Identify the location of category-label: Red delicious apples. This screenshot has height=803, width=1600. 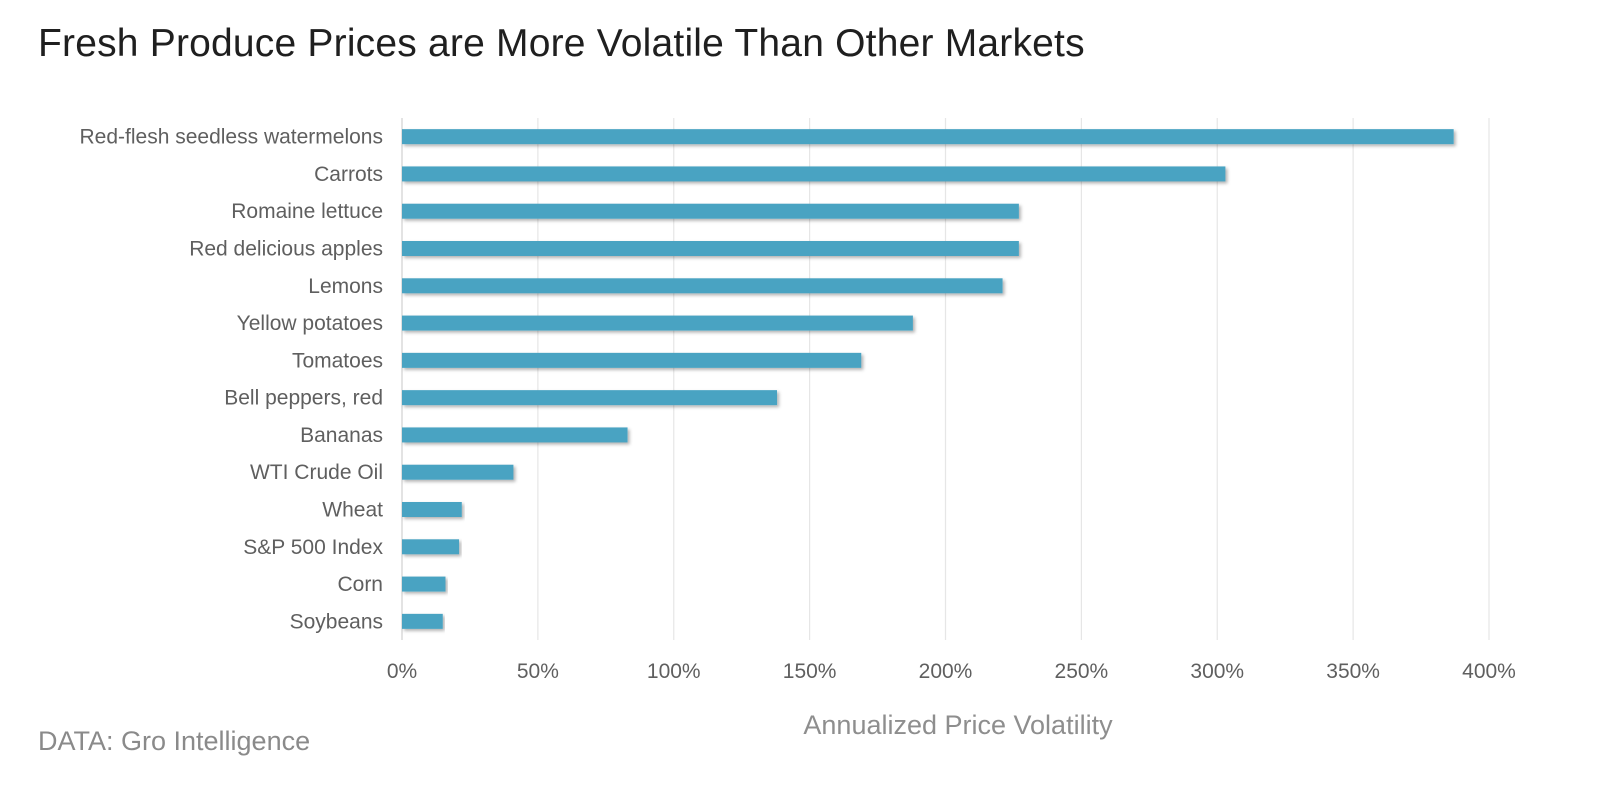
(286, 249).